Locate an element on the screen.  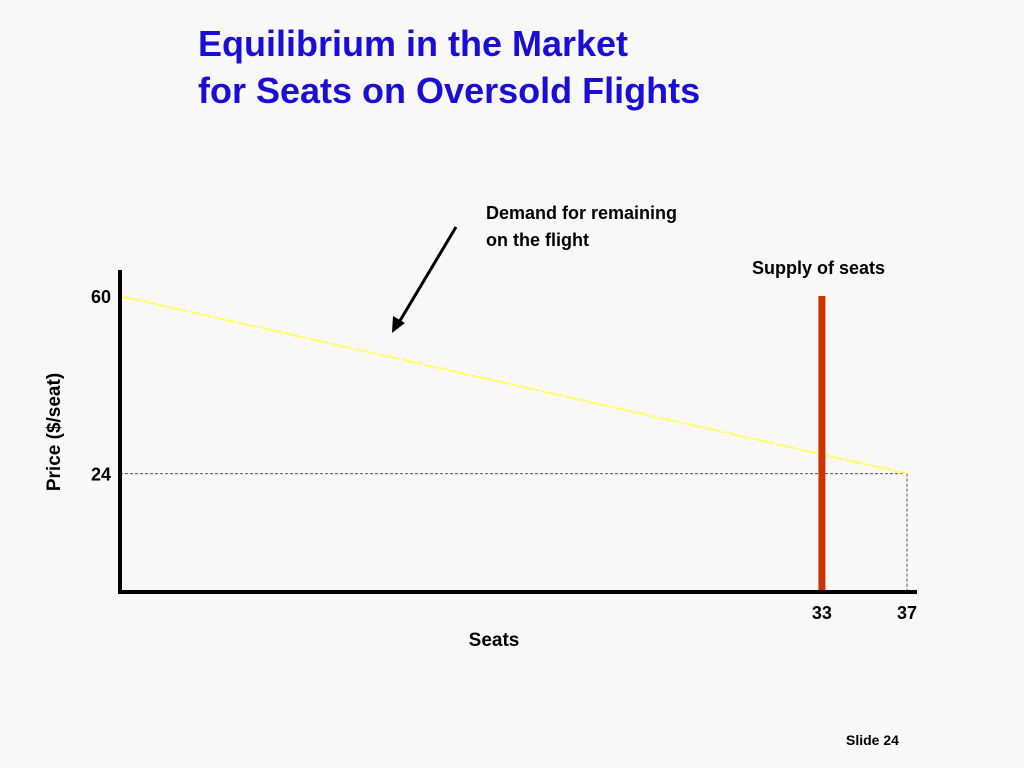
y-tick-label-24: 24 is located at coordinates (101, 475).